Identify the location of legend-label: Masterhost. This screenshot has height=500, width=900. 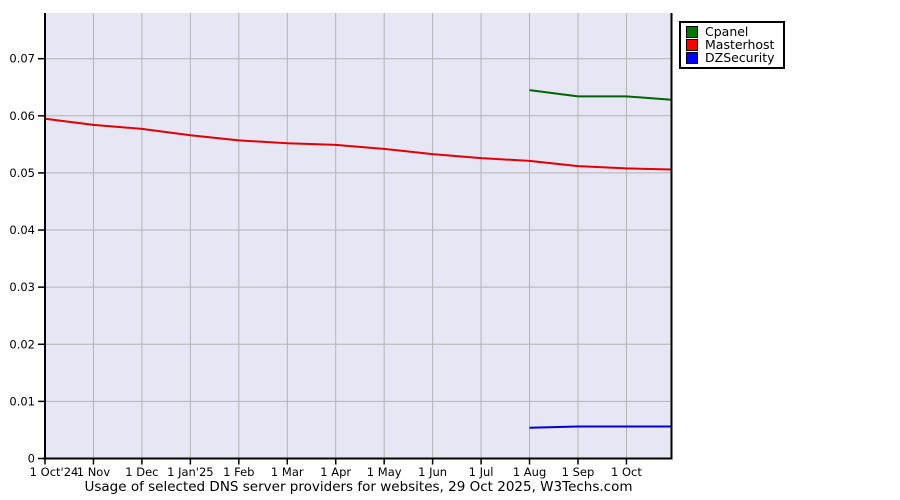
(740, 44).